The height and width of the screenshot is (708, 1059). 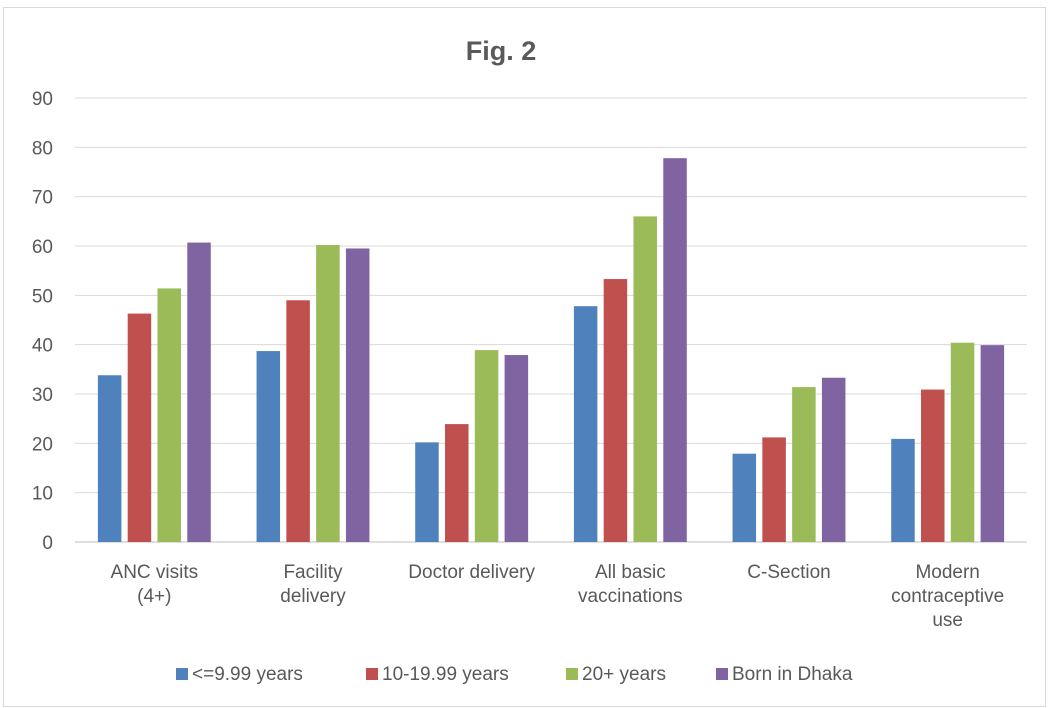 What do you see at coordinates (792, 674) in the screenshot?
I see `legend-label: Born in Dhaka` at bounding box center [792, 674].